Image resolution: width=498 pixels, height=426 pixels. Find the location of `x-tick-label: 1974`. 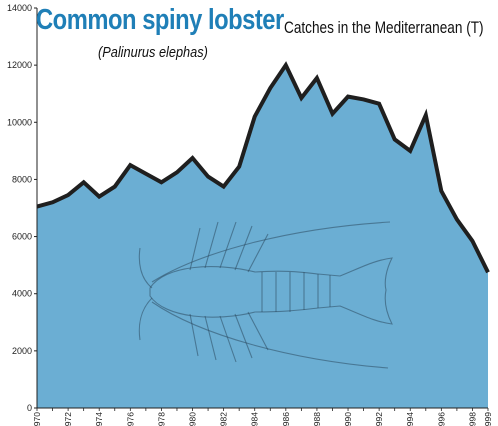

x-tick-label: 1974 is located at coordinates (99, 419).